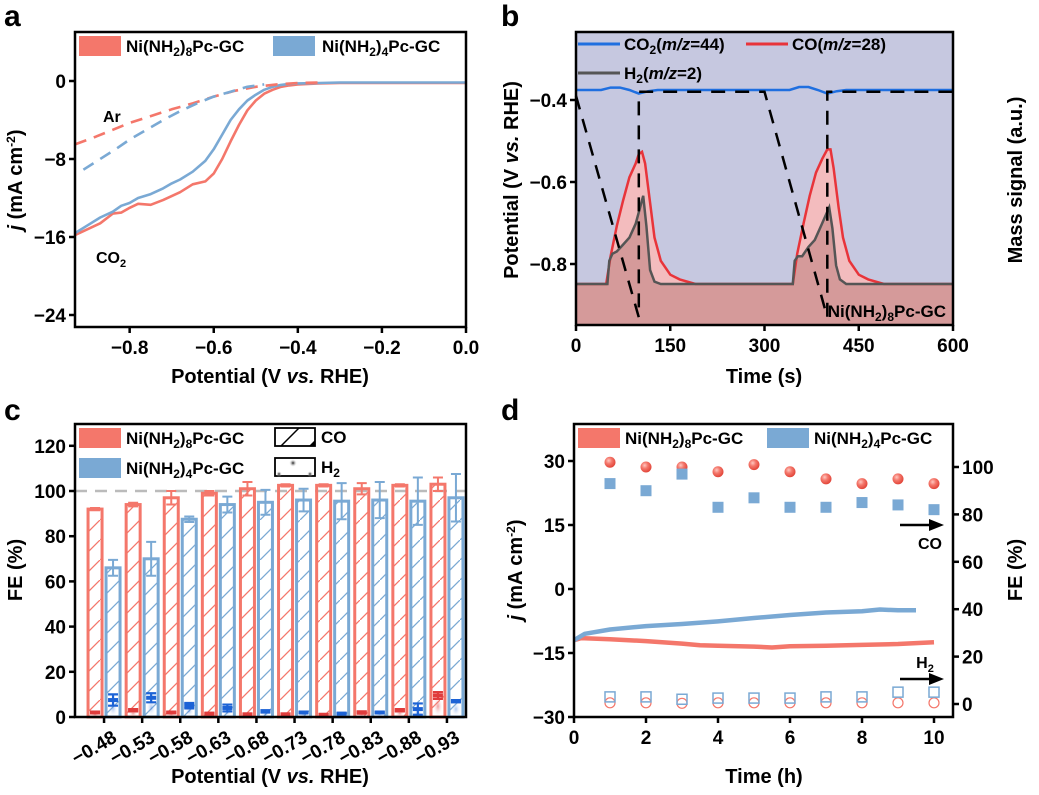 This screenshot has width=1039, height=795. I want to click on panel-d-xlabel: Time (h), so click(763, 777).